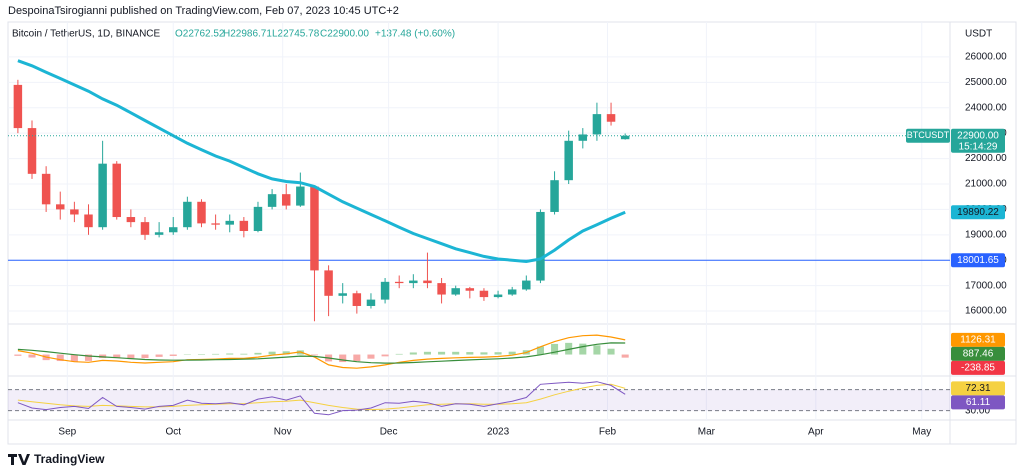 This screenshot has width=1024, height=474. I want to click on symbol-label: BTCUSDT, so click(928, 135).